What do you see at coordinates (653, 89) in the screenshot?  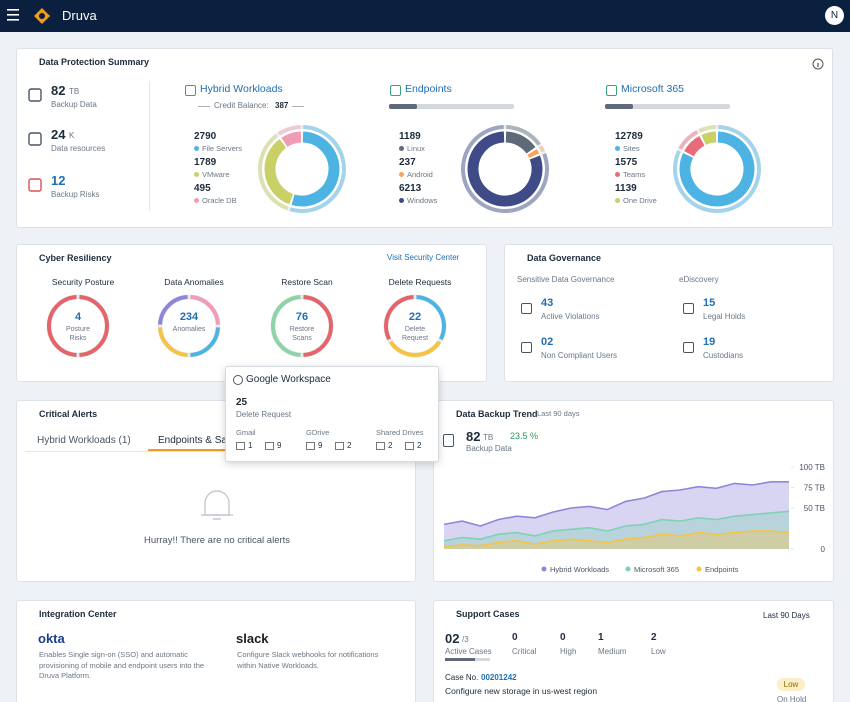 I see `group-title: Microsoft 365` at bounding box center [653, 89].